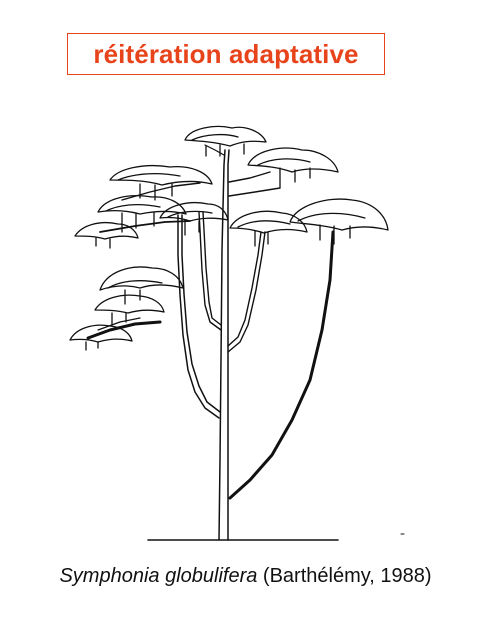  What do you see at coordinates (210, 271) in the screenshot?
I see `inner-left-axis` at bounding box center [210, 271].